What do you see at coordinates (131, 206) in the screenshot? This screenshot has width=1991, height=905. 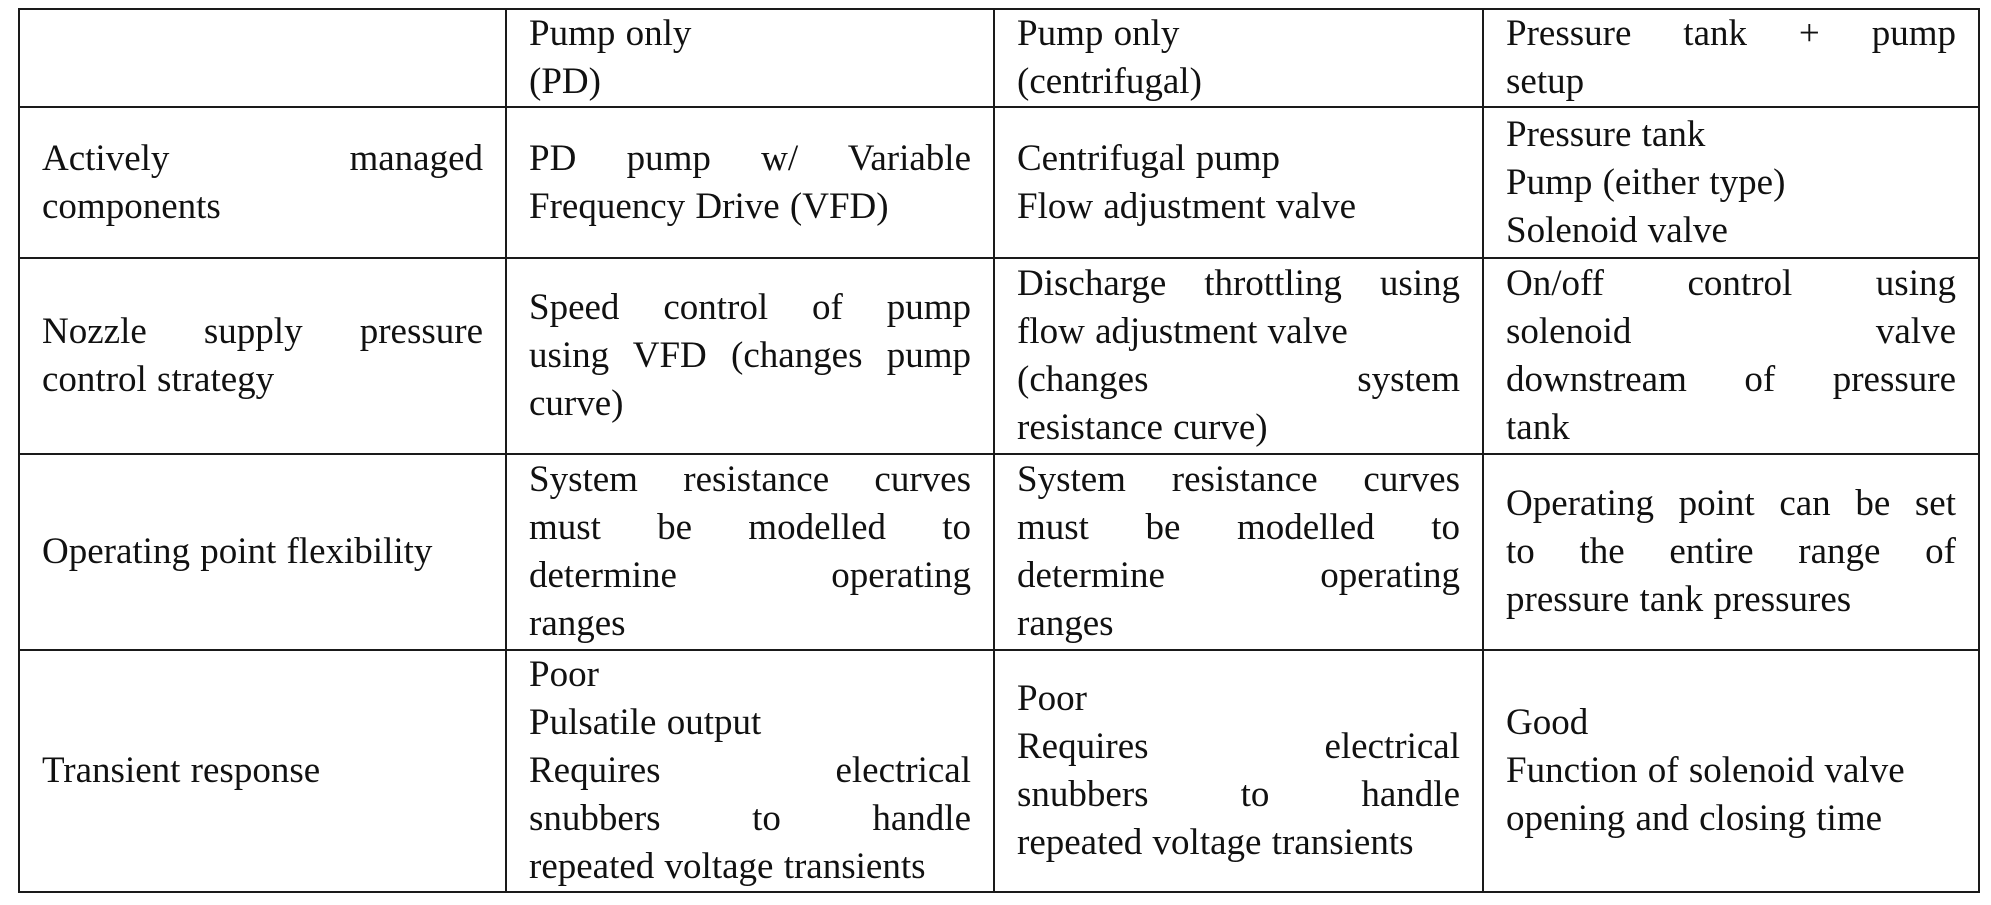 I see `cell-text: components` at bounding box center [131, 206].